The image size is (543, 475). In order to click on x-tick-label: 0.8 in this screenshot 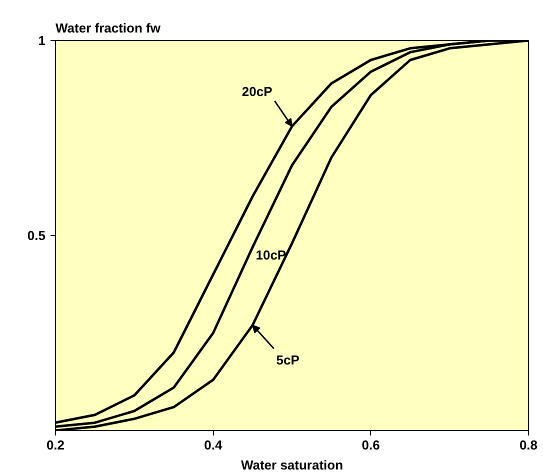, I will do `click(528, 445)`.